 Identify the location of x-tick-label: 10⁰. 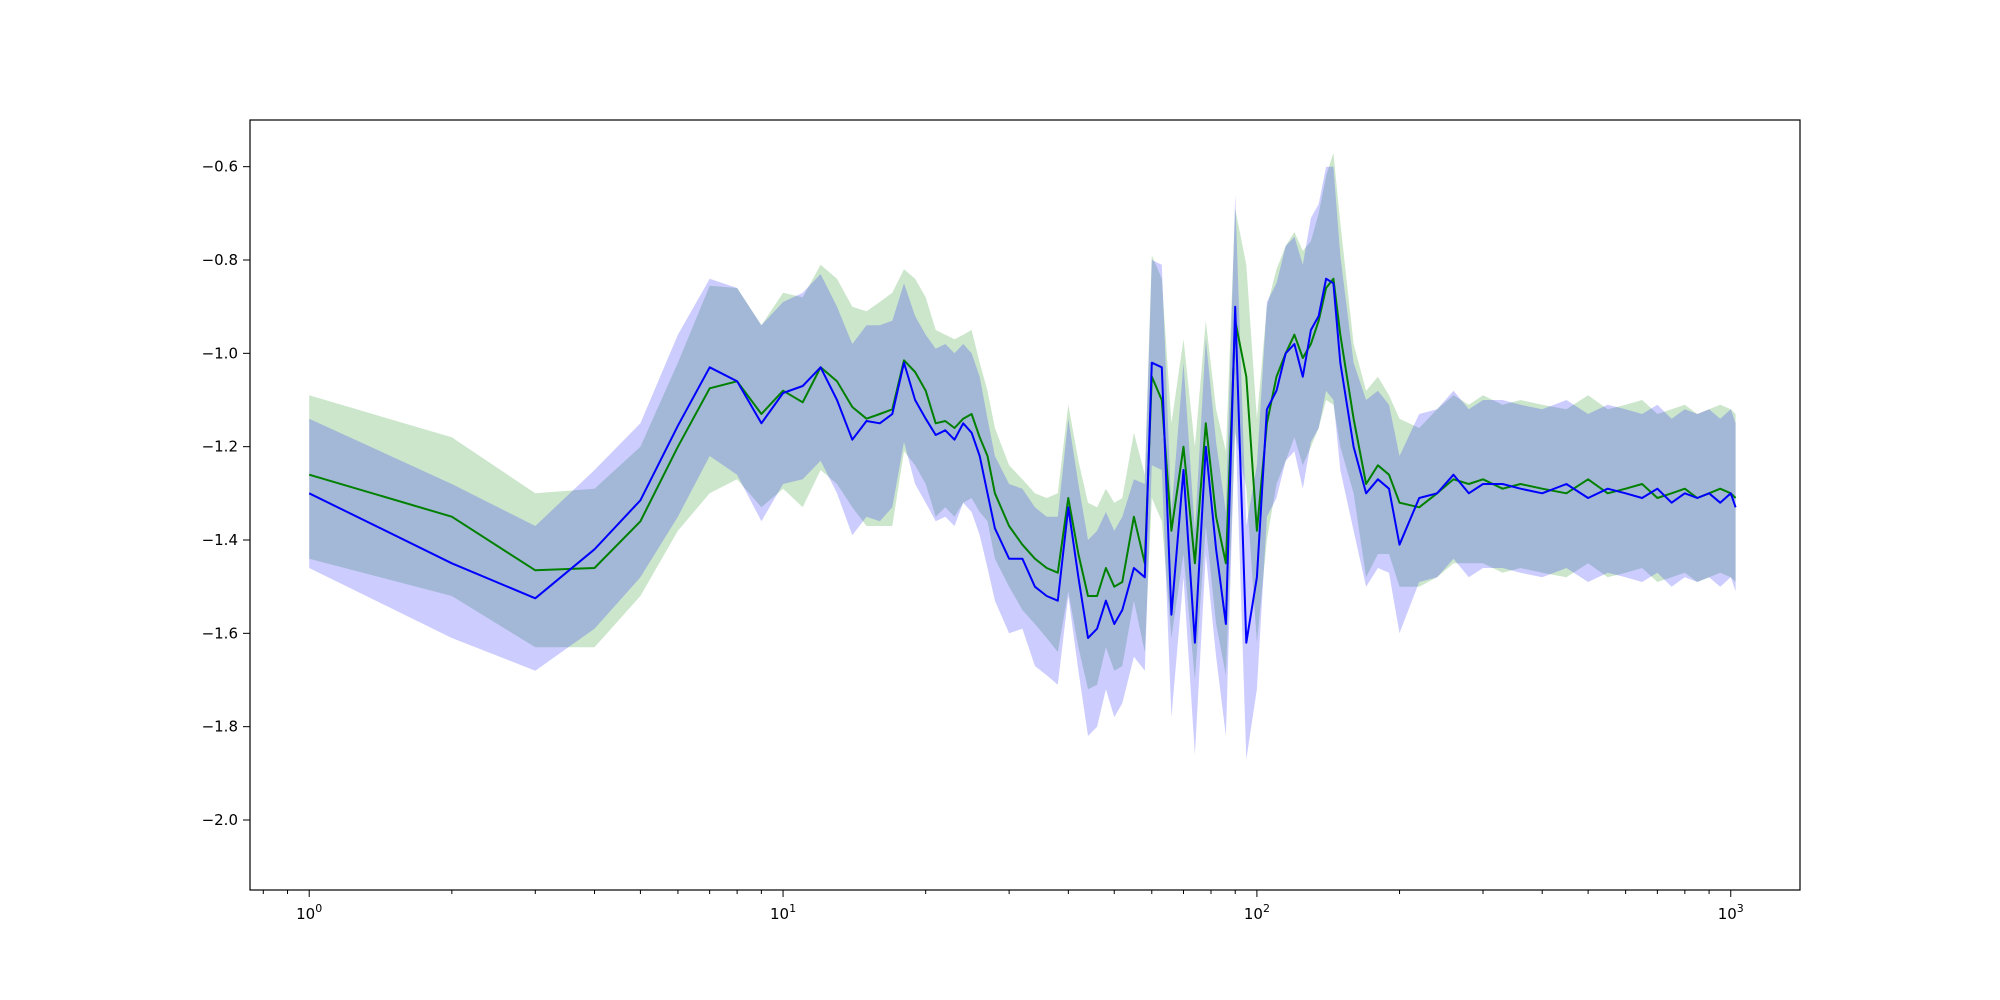
(309, 912).